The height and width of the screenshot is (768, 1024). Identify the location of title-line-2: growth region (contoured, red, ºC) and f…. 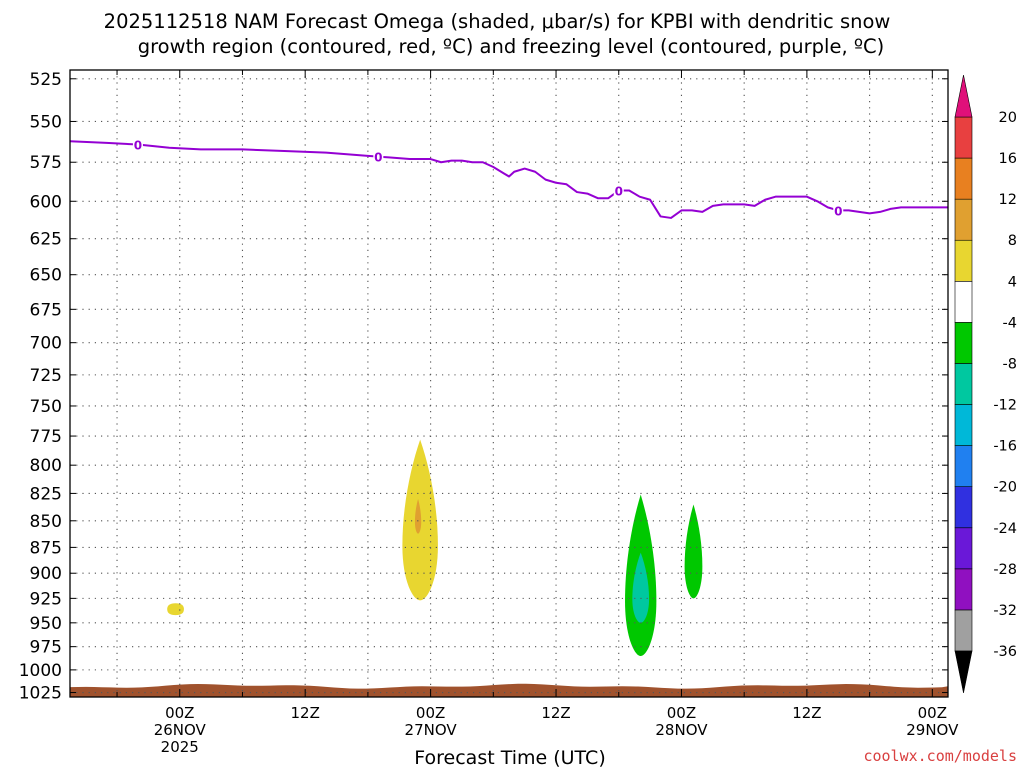
(511, 46).